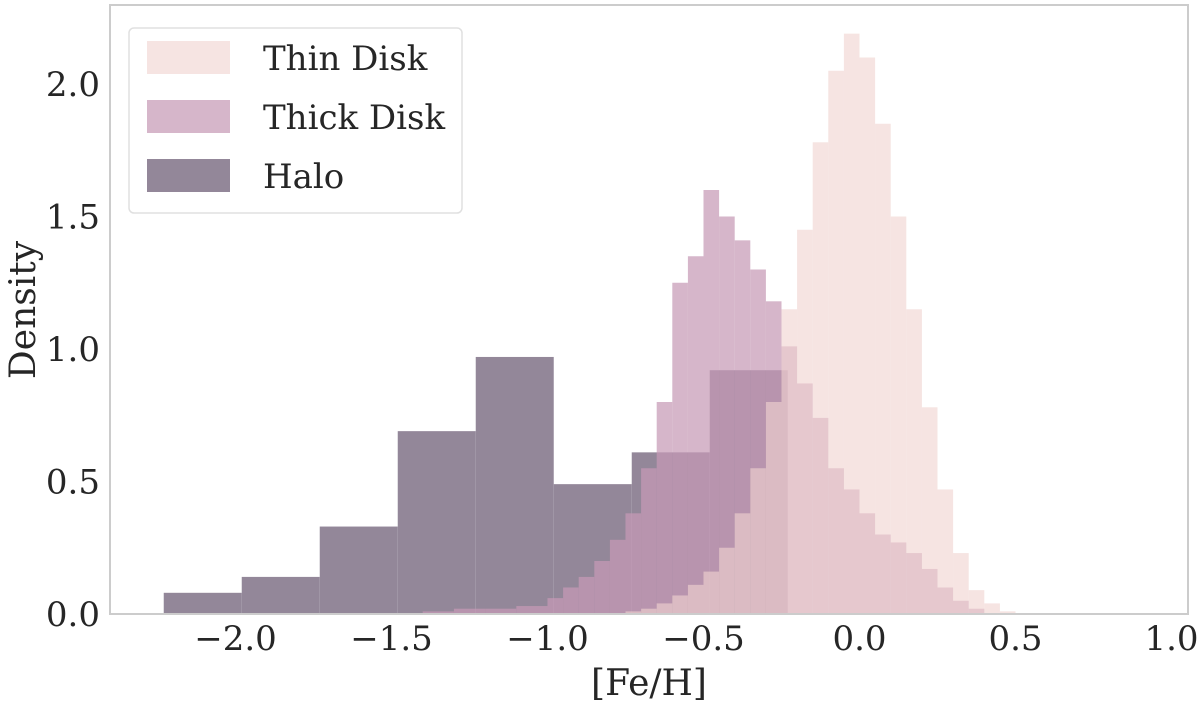 This screenshot has height=706, width=1200. I want to click on x-axis-label: [Fe/H], so click(649, 683).